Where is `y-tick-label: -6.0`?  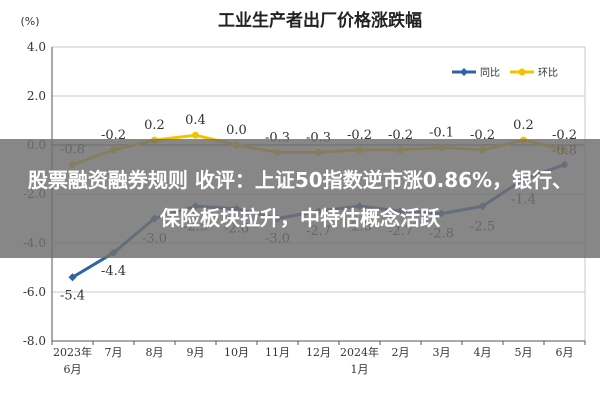 y-tick-label: -6.0 is located at coordinates (34, 292).